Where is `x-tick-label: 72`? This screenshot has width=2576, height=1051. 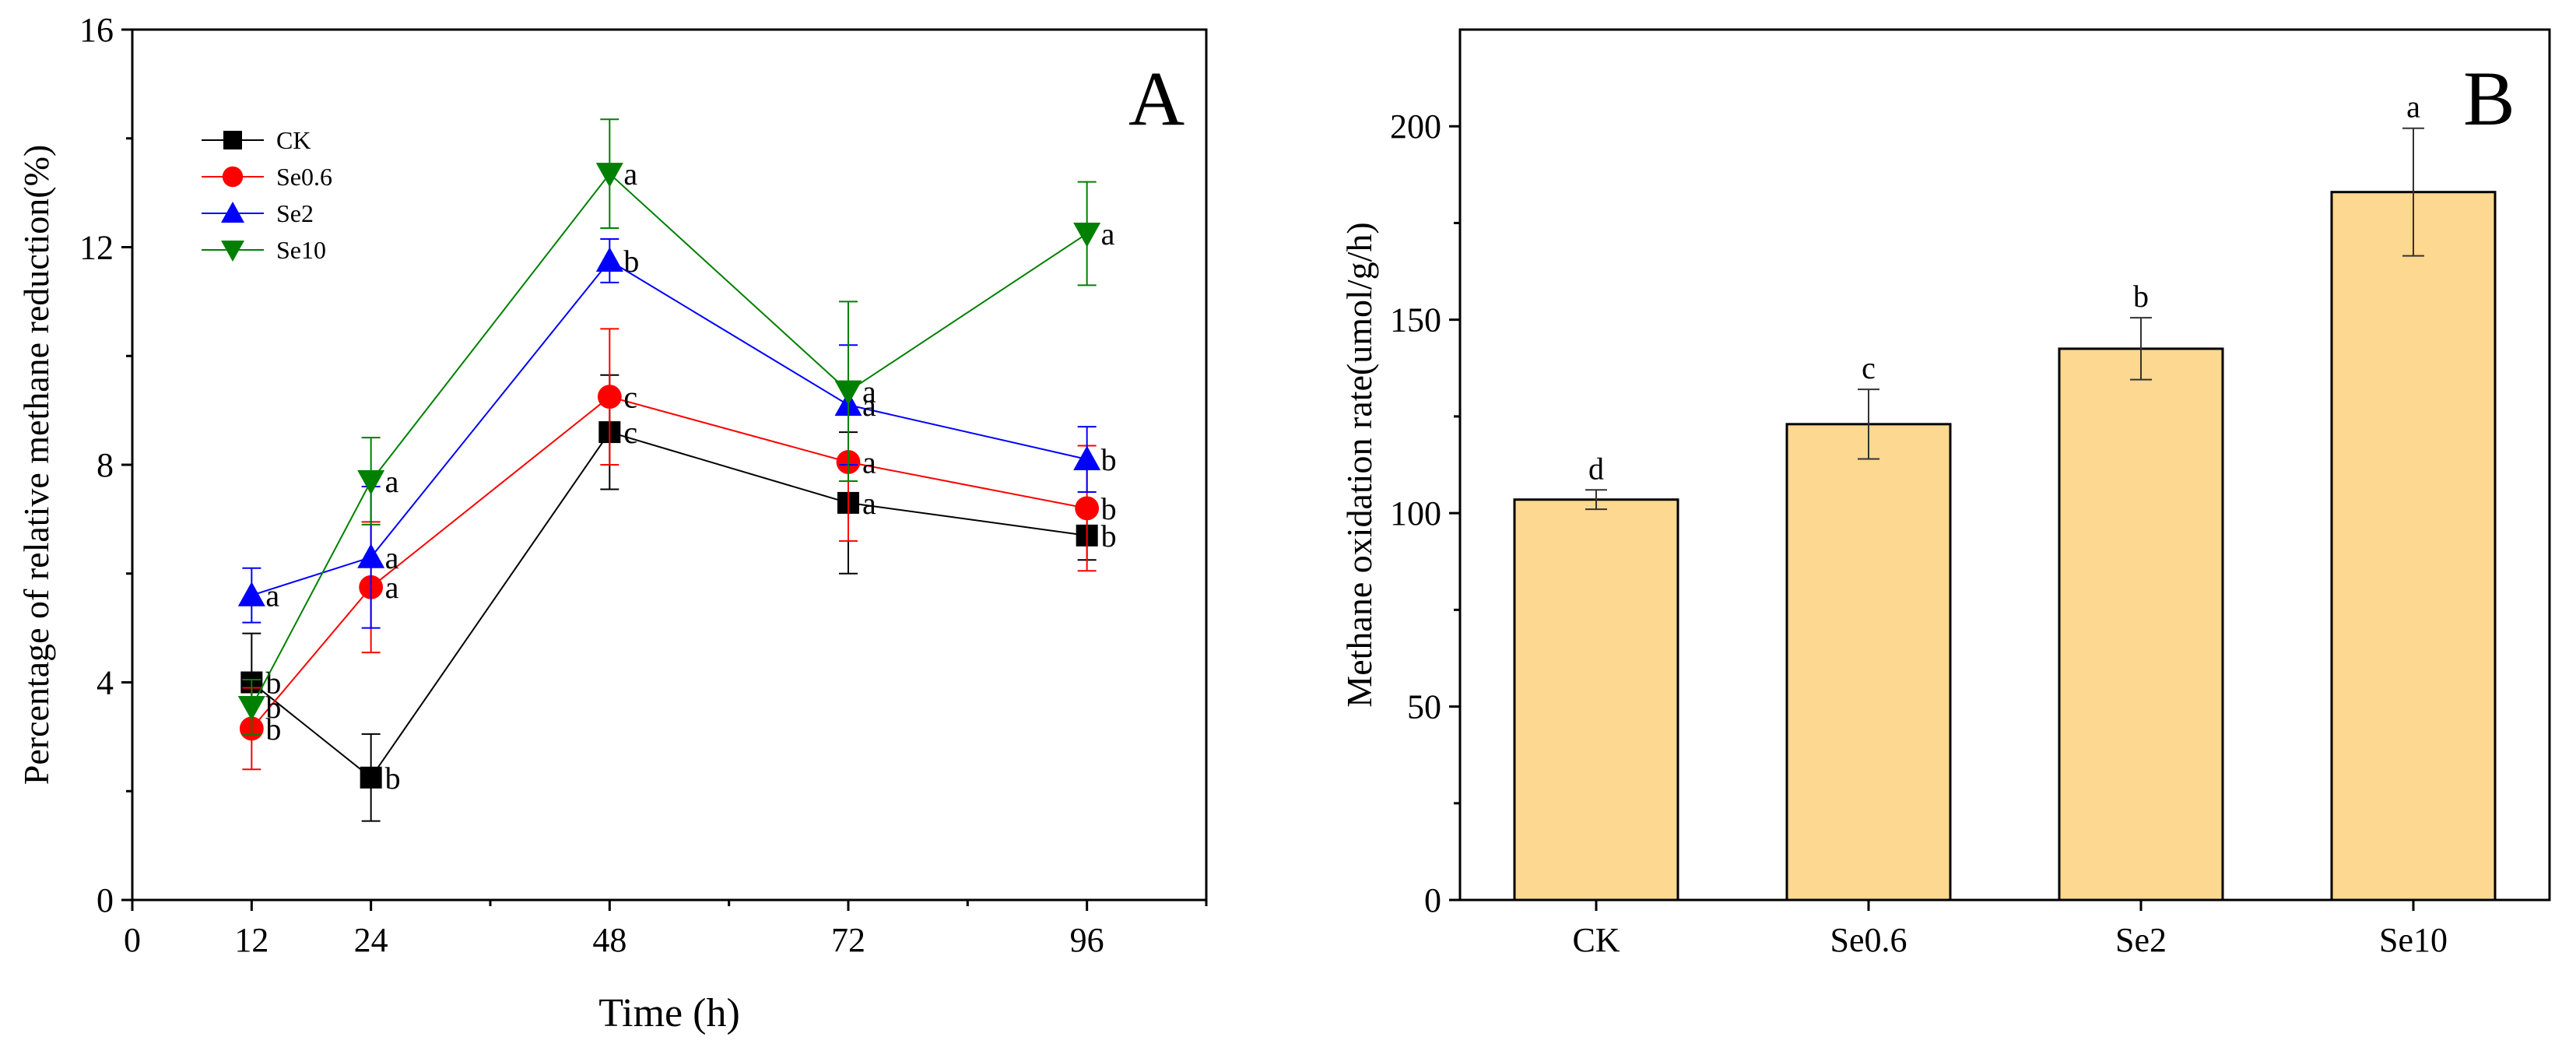
x-tick-label: 72 is located at coordinates (848, 940).